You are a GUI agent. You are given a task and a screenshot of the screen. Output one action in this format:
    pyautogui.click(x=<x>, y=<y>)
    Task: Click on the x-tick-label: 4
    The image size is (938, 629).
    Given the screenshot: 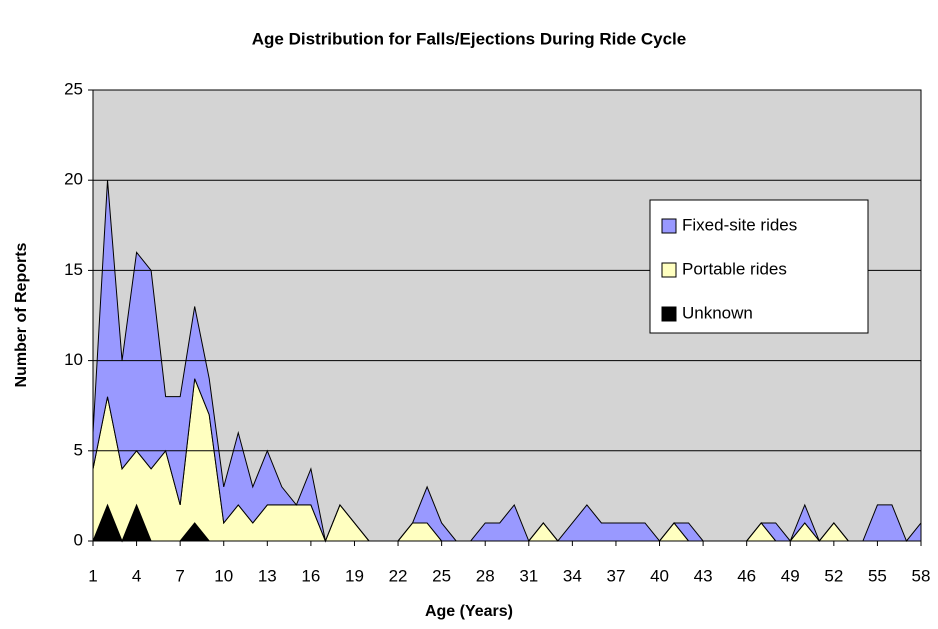 What is the action you would take?
    pyautogui.click(x=136, y=575)
    